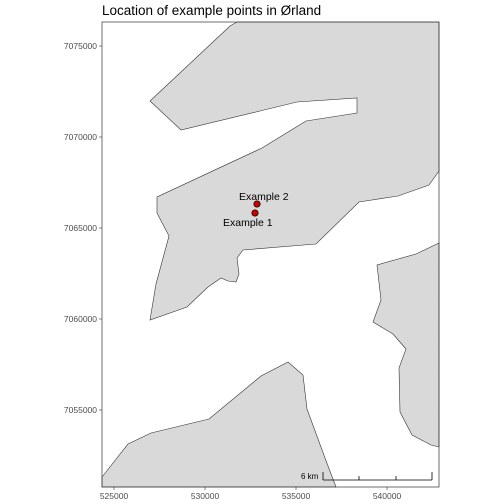  I want to click on y-tick-label: 7060000, so click(80, 319).